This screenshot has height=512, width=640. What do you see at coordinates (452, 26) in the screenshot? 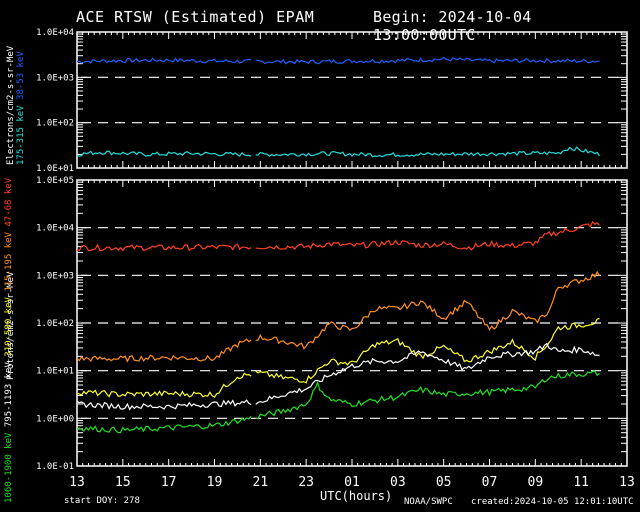
I see `begin-time: Begin: 2024-10-04 13:00:00UTC` at bounding box center [452, 26].